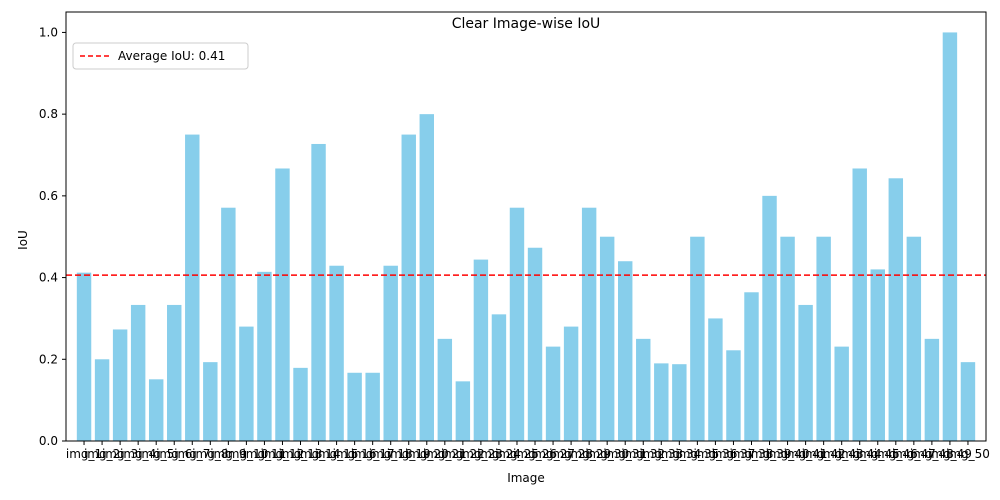 This screenshot has height=500, width=1000. Describe the element at coordinates (860, 454) in the screenshot. I see `x-tick-label: img_44` at that location.